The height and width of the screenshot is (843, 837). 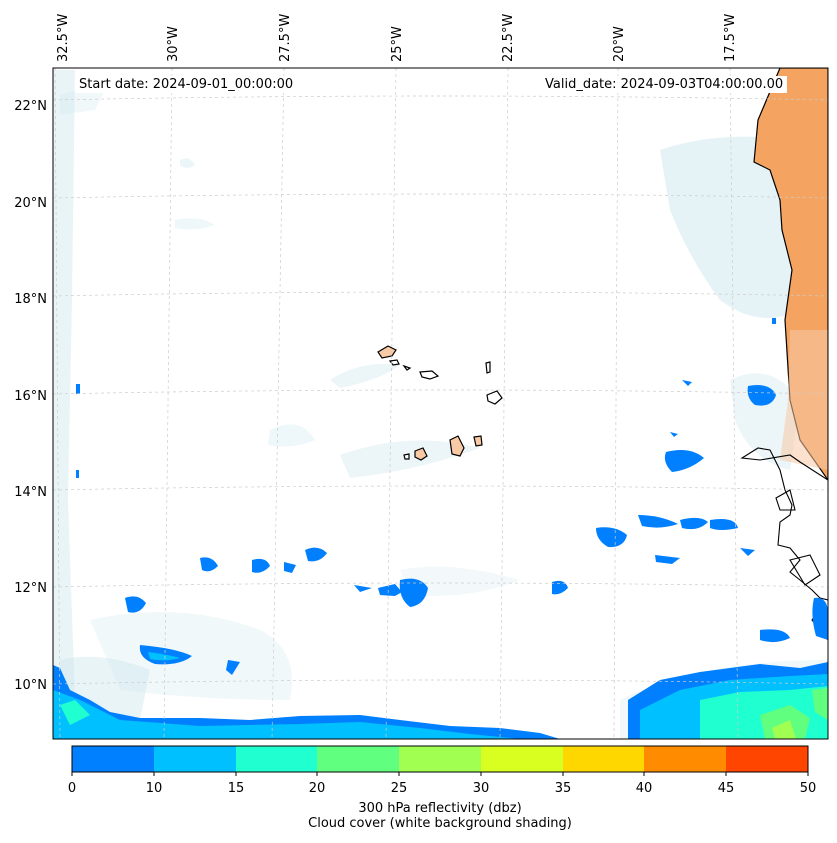 I want to click on colorbar-tick: 0, so click(x=72, y=788).